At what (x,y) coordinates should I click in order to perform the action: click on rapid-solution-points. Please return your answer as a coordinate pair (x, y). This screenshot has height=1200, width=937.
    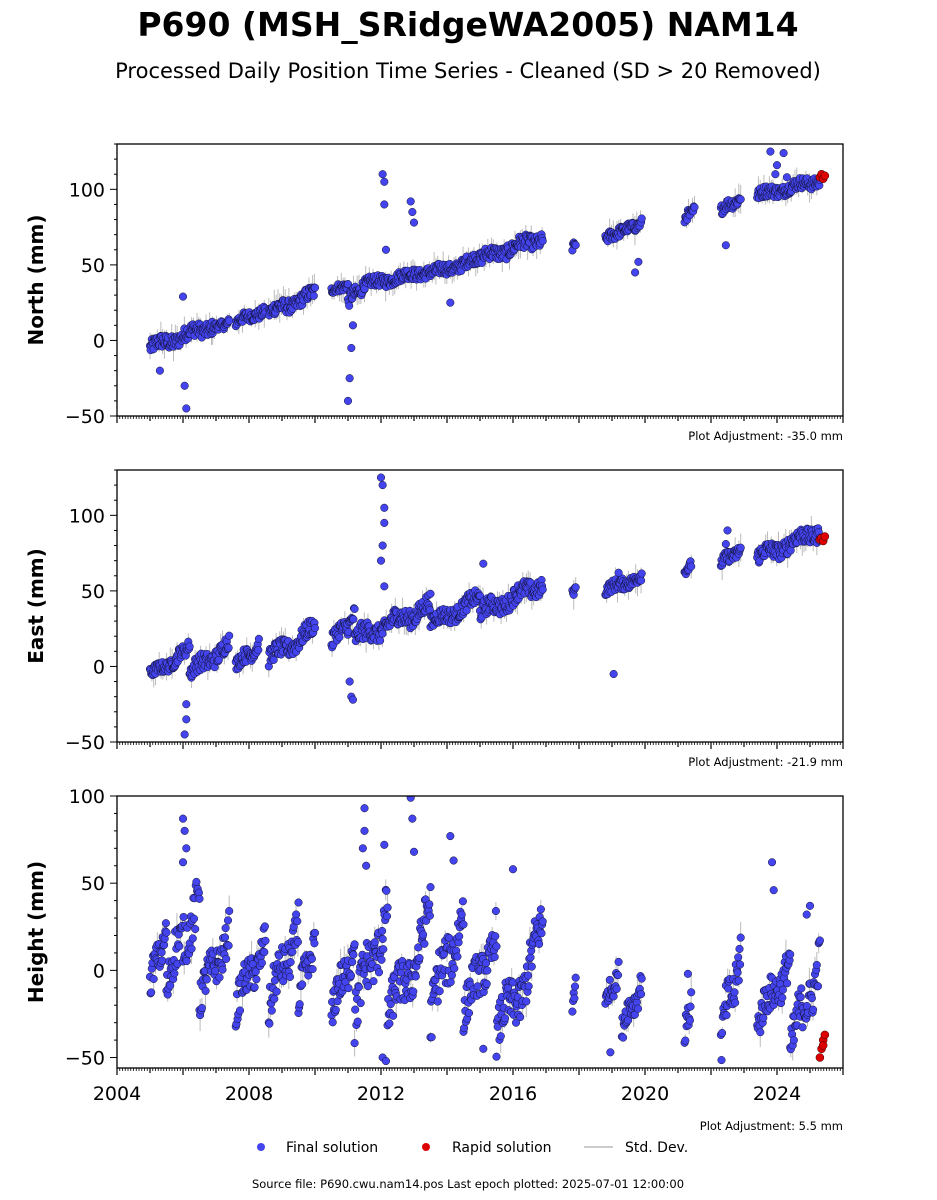
    Looking at the image, I should click on (822, 1046).